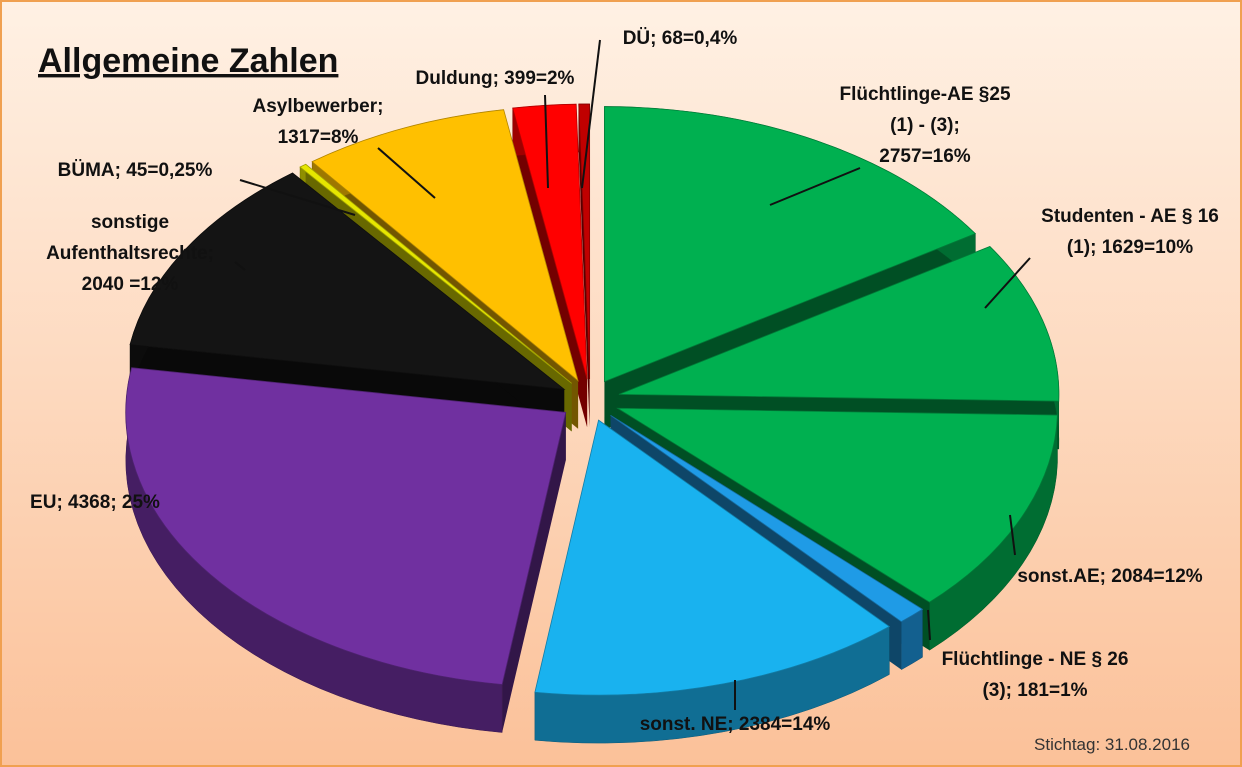 This screenshot has width=1242, height=767. Describe the element at coordinates (1035, 659) in the screenshot. I see `data-label: Flüchtlinge - NE § 26` at that location.